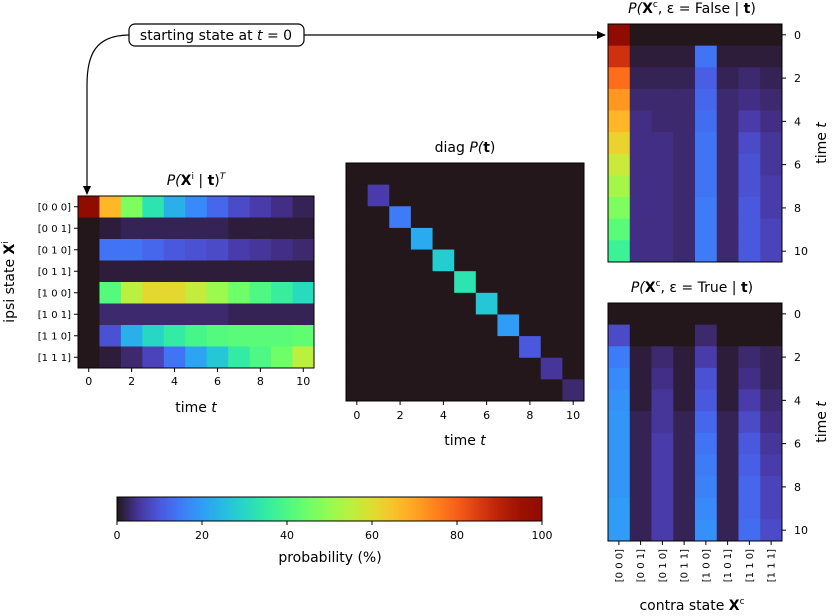  Describe the element at coordinates (619, 565) in the screenshot. I see `contra-true-xtick-label: [0 0 0]` at that location.